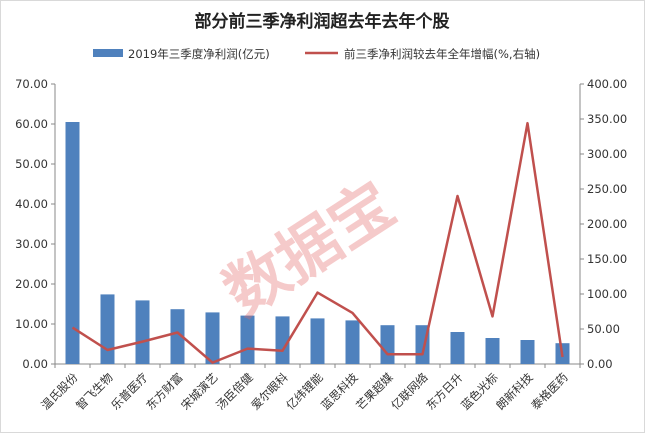 The width and height of the screenshot is (645, 433). What do you see at coordinates (108, 53) in the screenshot?
I see `legend-swatch-bars` at bounding box center [108, 53].